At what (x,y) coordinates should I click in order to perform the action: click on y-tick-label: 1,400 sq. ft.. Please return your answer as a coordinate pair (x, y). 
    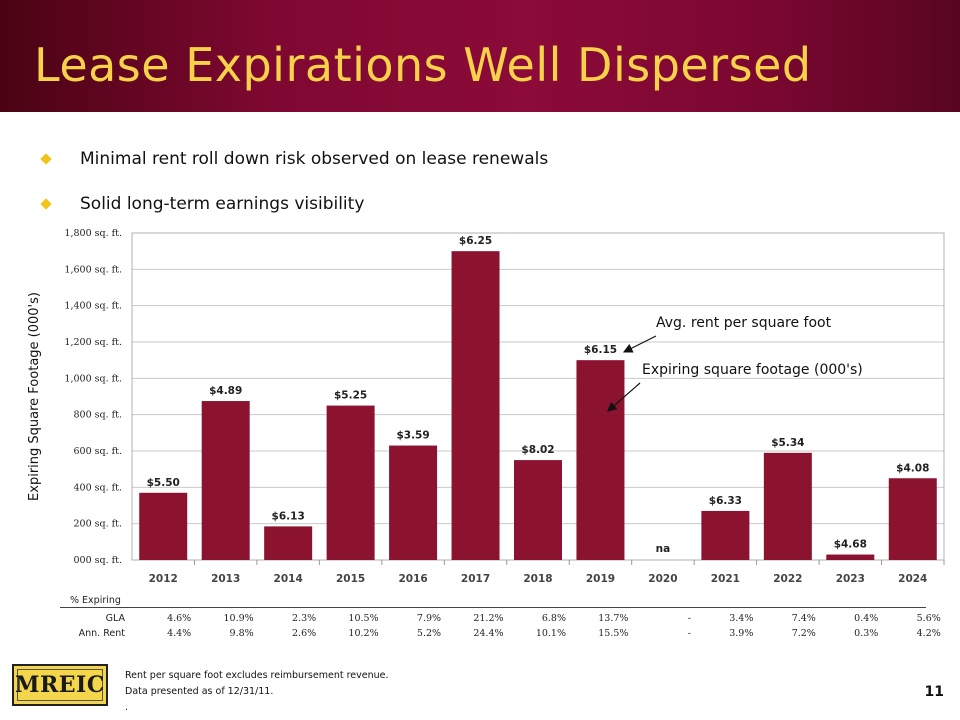
    Looking at the image, I should click on (93, 306).